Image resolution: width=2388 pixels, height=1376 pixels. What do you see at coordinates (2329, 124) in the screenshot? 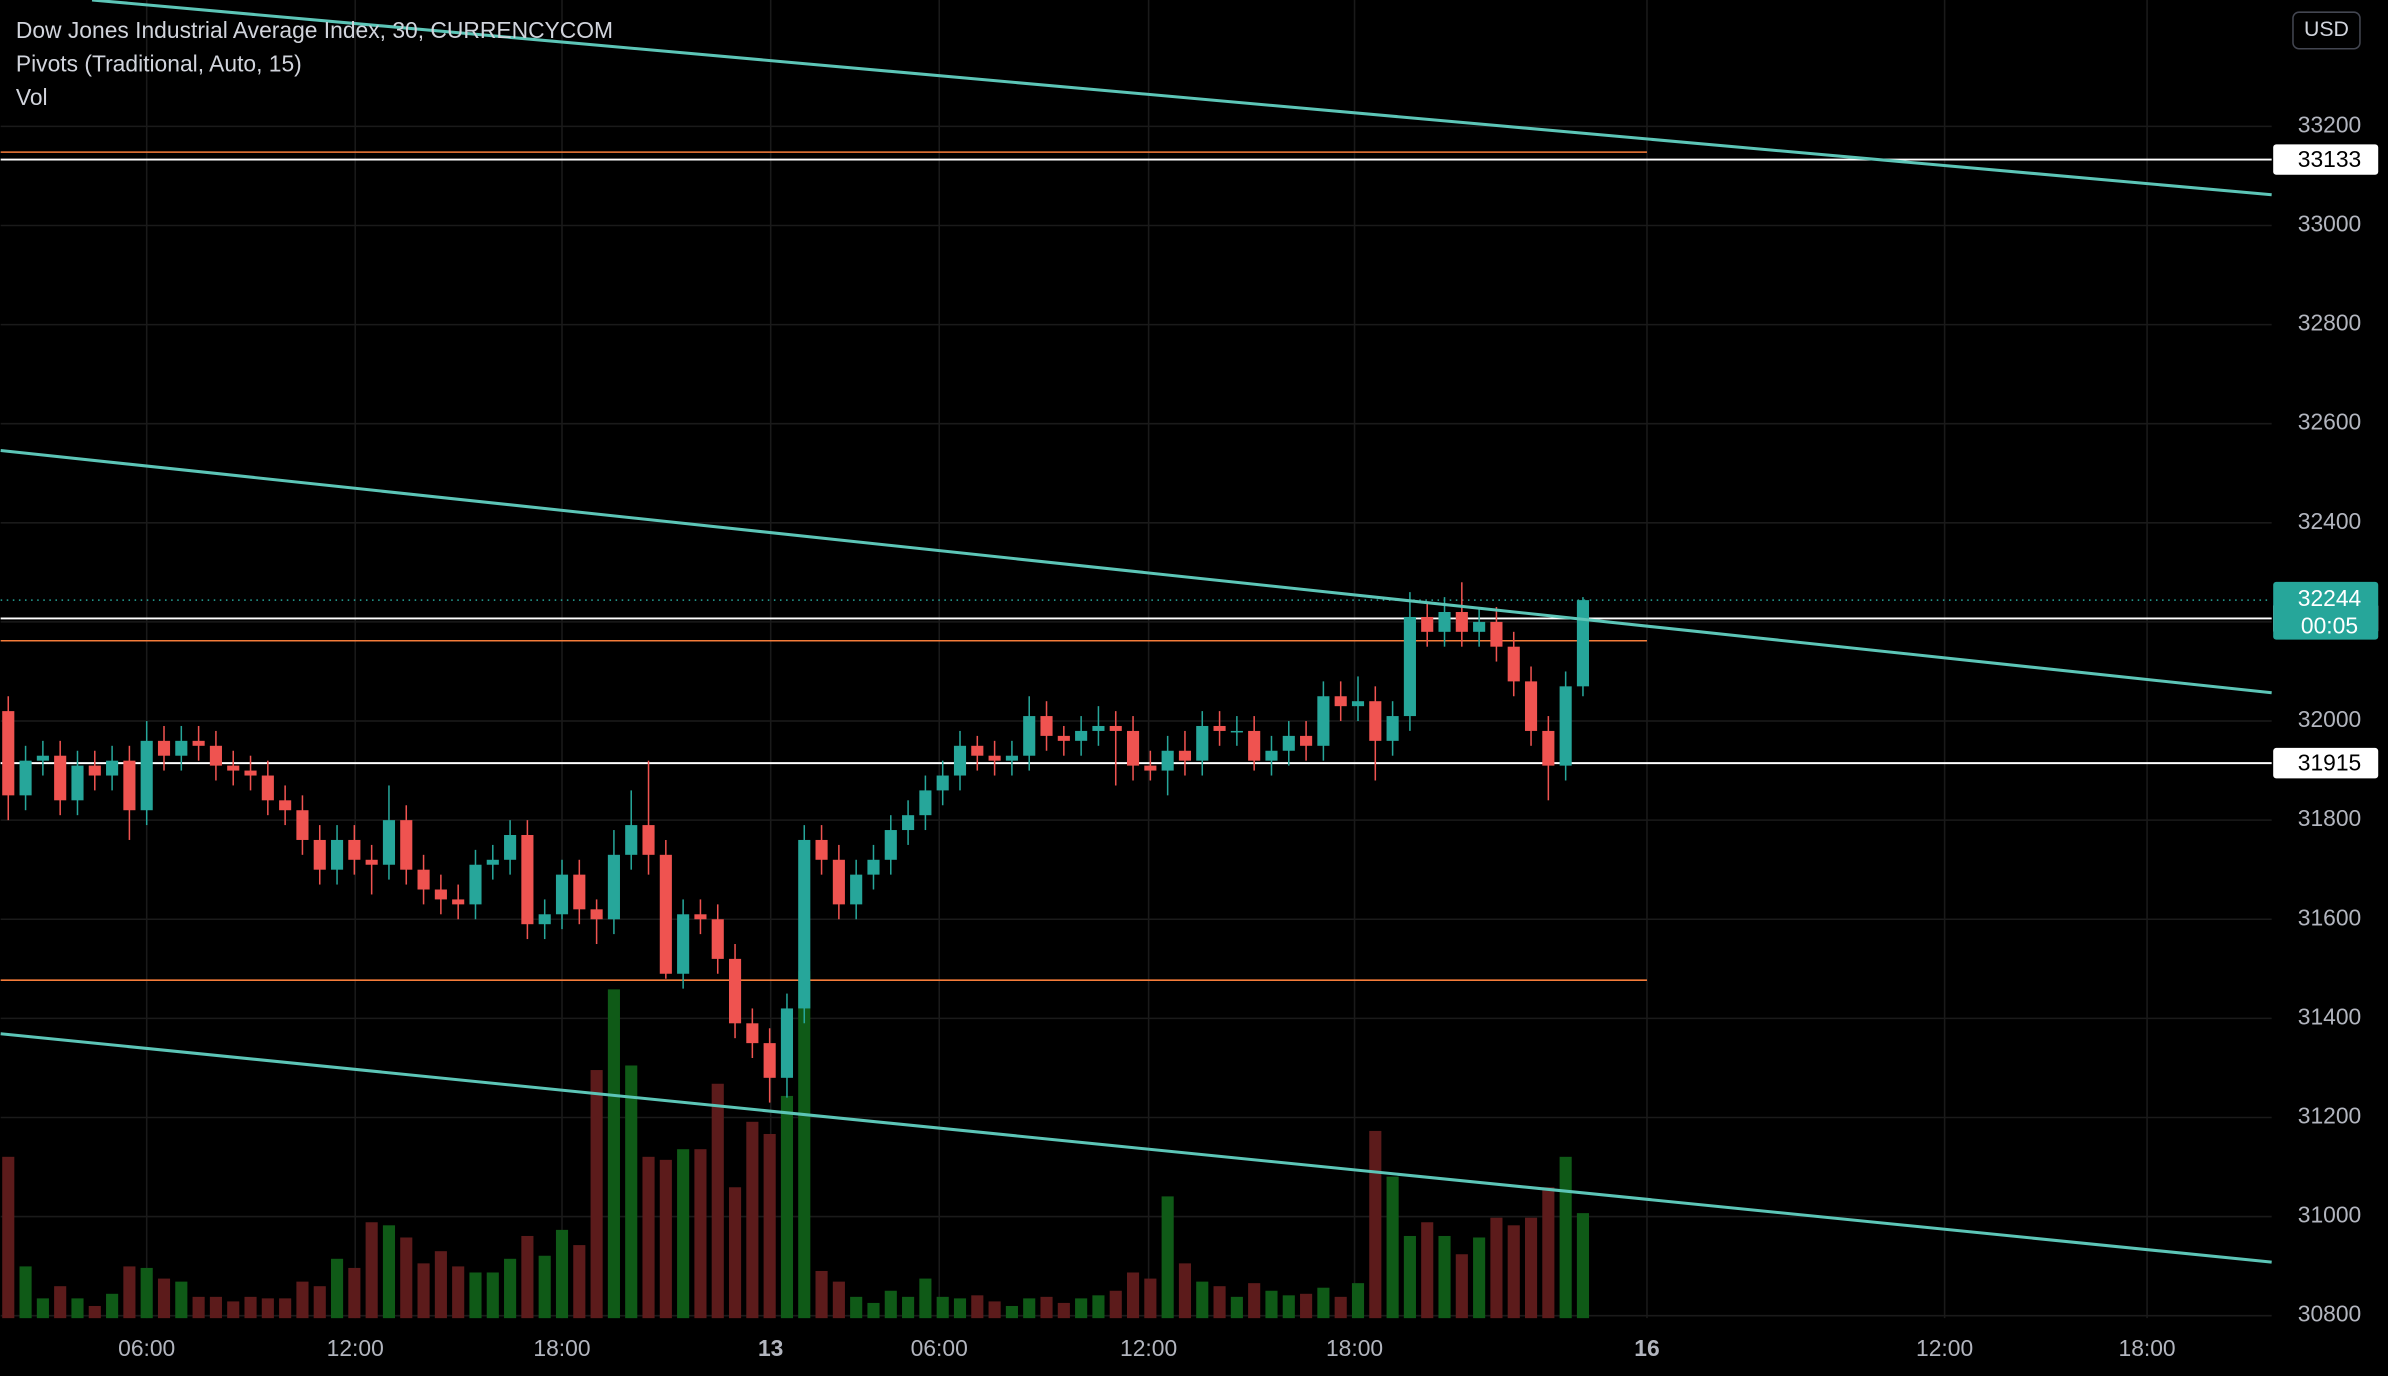
I see `y-tick-label: 33200` at bounding box center [2329, 124].